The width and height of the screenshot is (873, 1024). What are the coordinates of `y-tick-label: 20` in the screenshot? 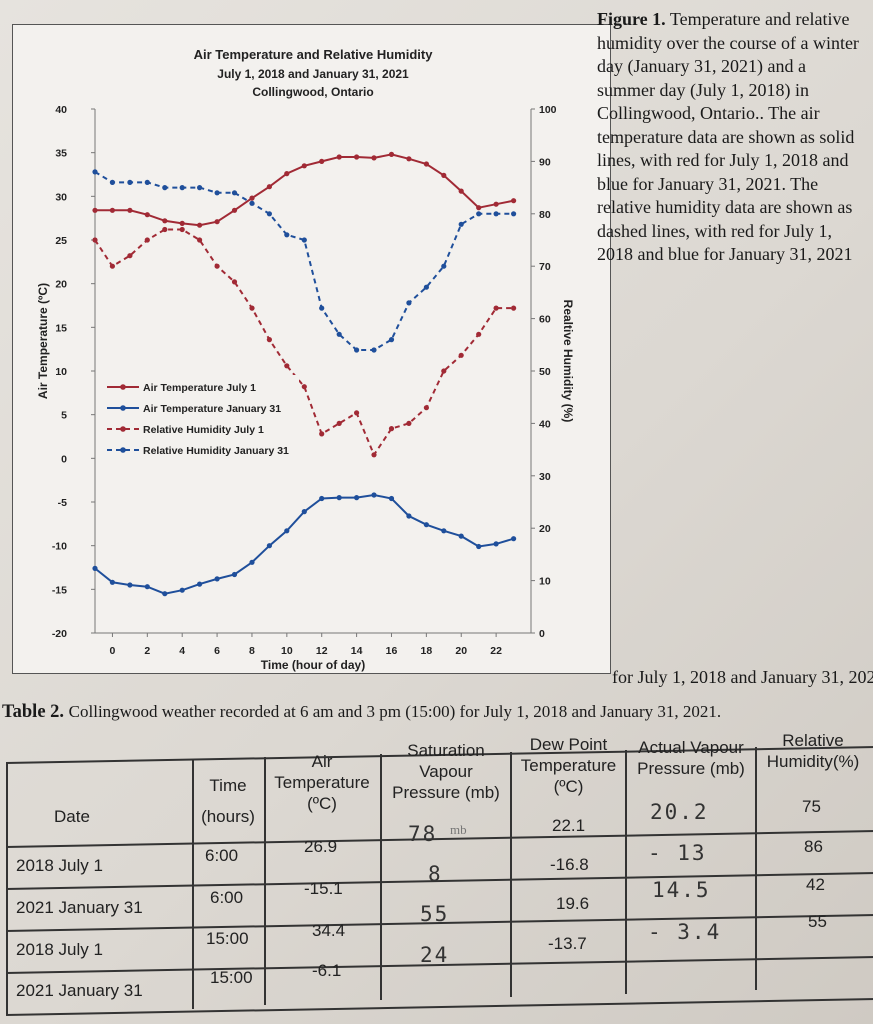 It's located at (61, 285).